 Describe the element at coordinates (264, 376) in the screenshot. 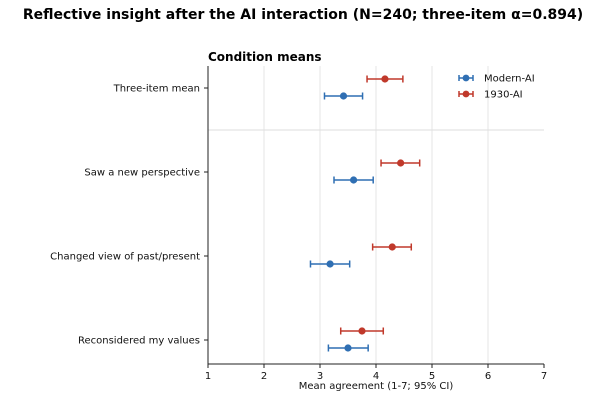

I see `x-tick-label-2: 2` at that location.